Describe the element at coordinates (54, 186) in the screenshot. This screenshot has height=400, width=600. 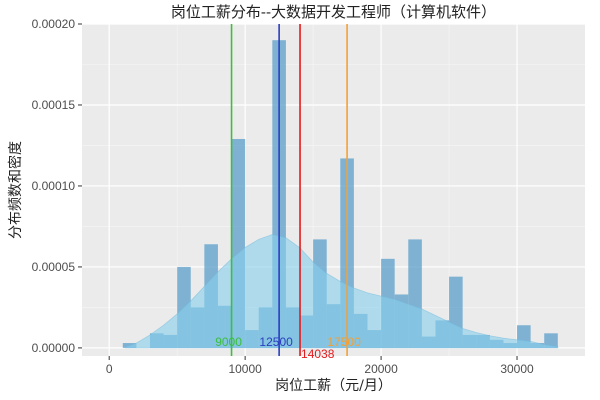
I see `y-tick-label: 0.00010` at that location.